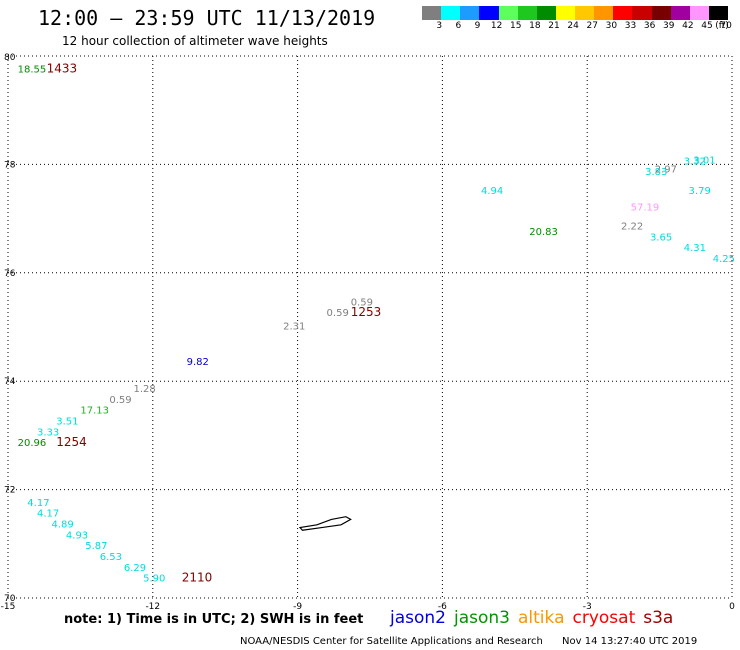 This screenshot has height=650, width=740. I want to click on legend-altika: altika, so click(541, 618).